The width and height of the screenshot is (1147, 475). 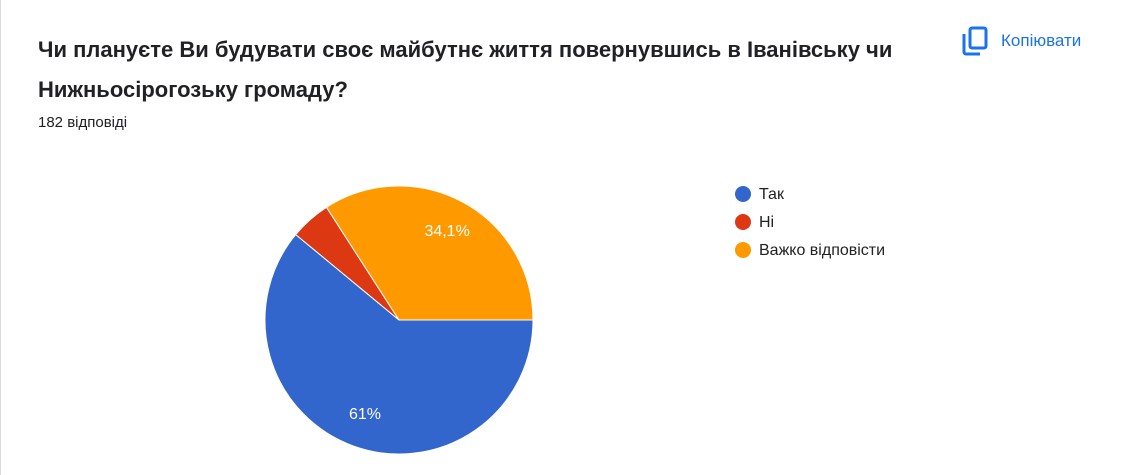 I want to click on copy-button: Копіювати, so click(x=1021, y=41).